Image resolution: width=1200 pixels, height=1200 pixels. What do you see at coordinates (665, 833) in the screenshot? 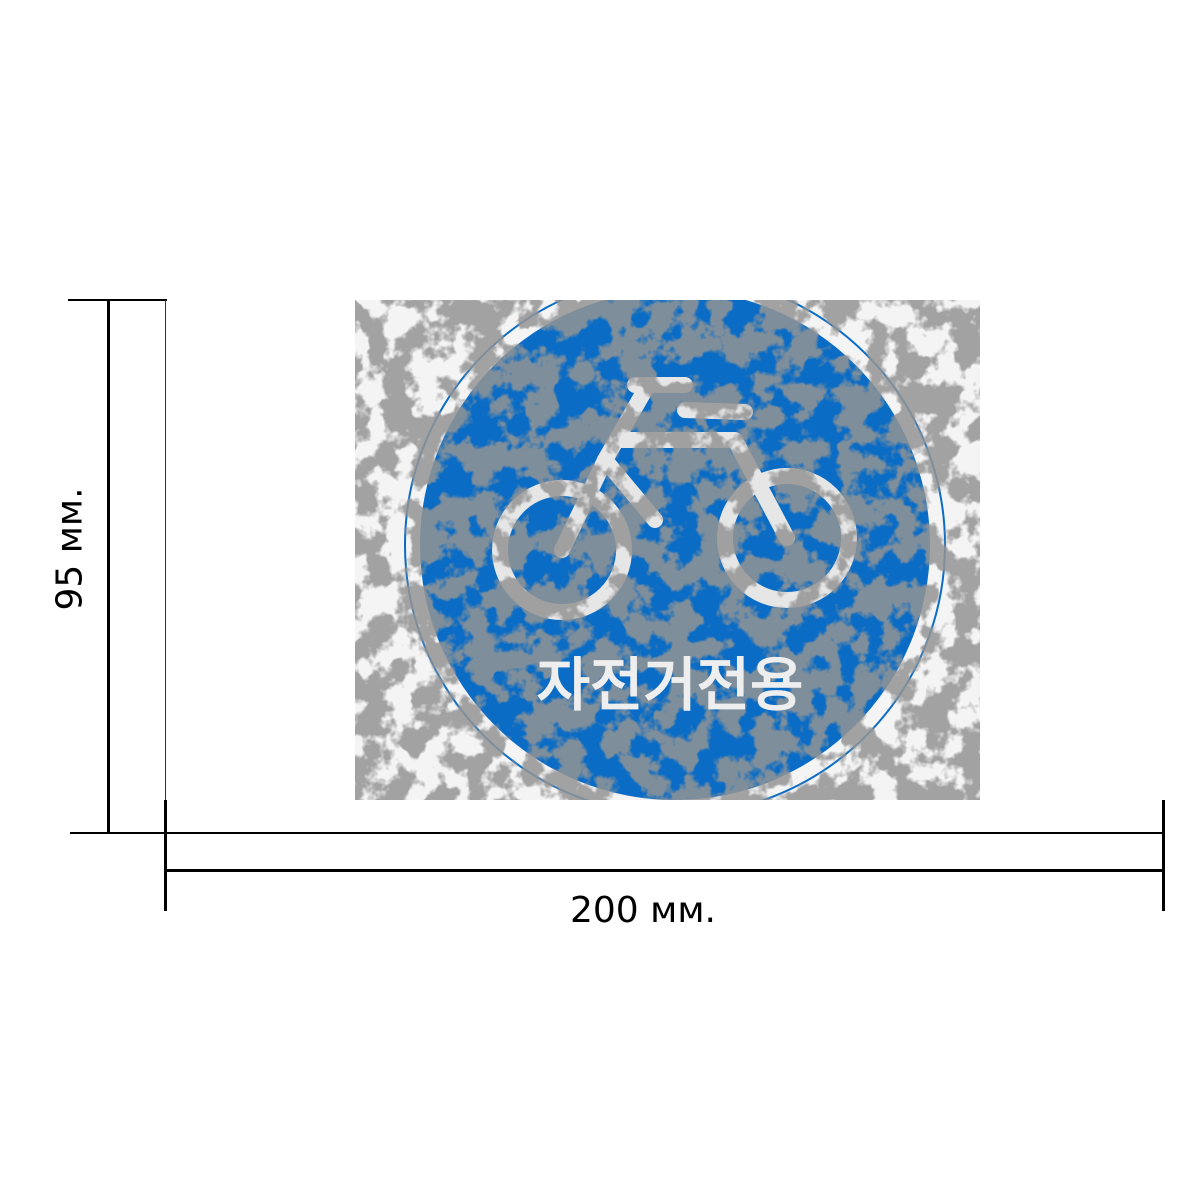
I see `width-extension-line-top` at bounding box center [665, 833].